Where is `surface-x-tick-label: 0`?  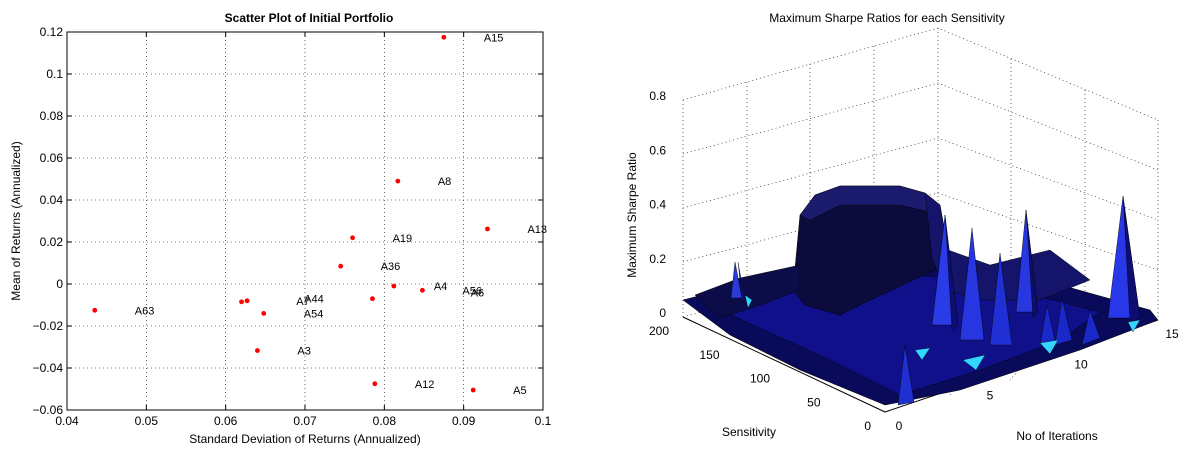
surface-x-tick-label: 0 is located at coordinates (899, 426).